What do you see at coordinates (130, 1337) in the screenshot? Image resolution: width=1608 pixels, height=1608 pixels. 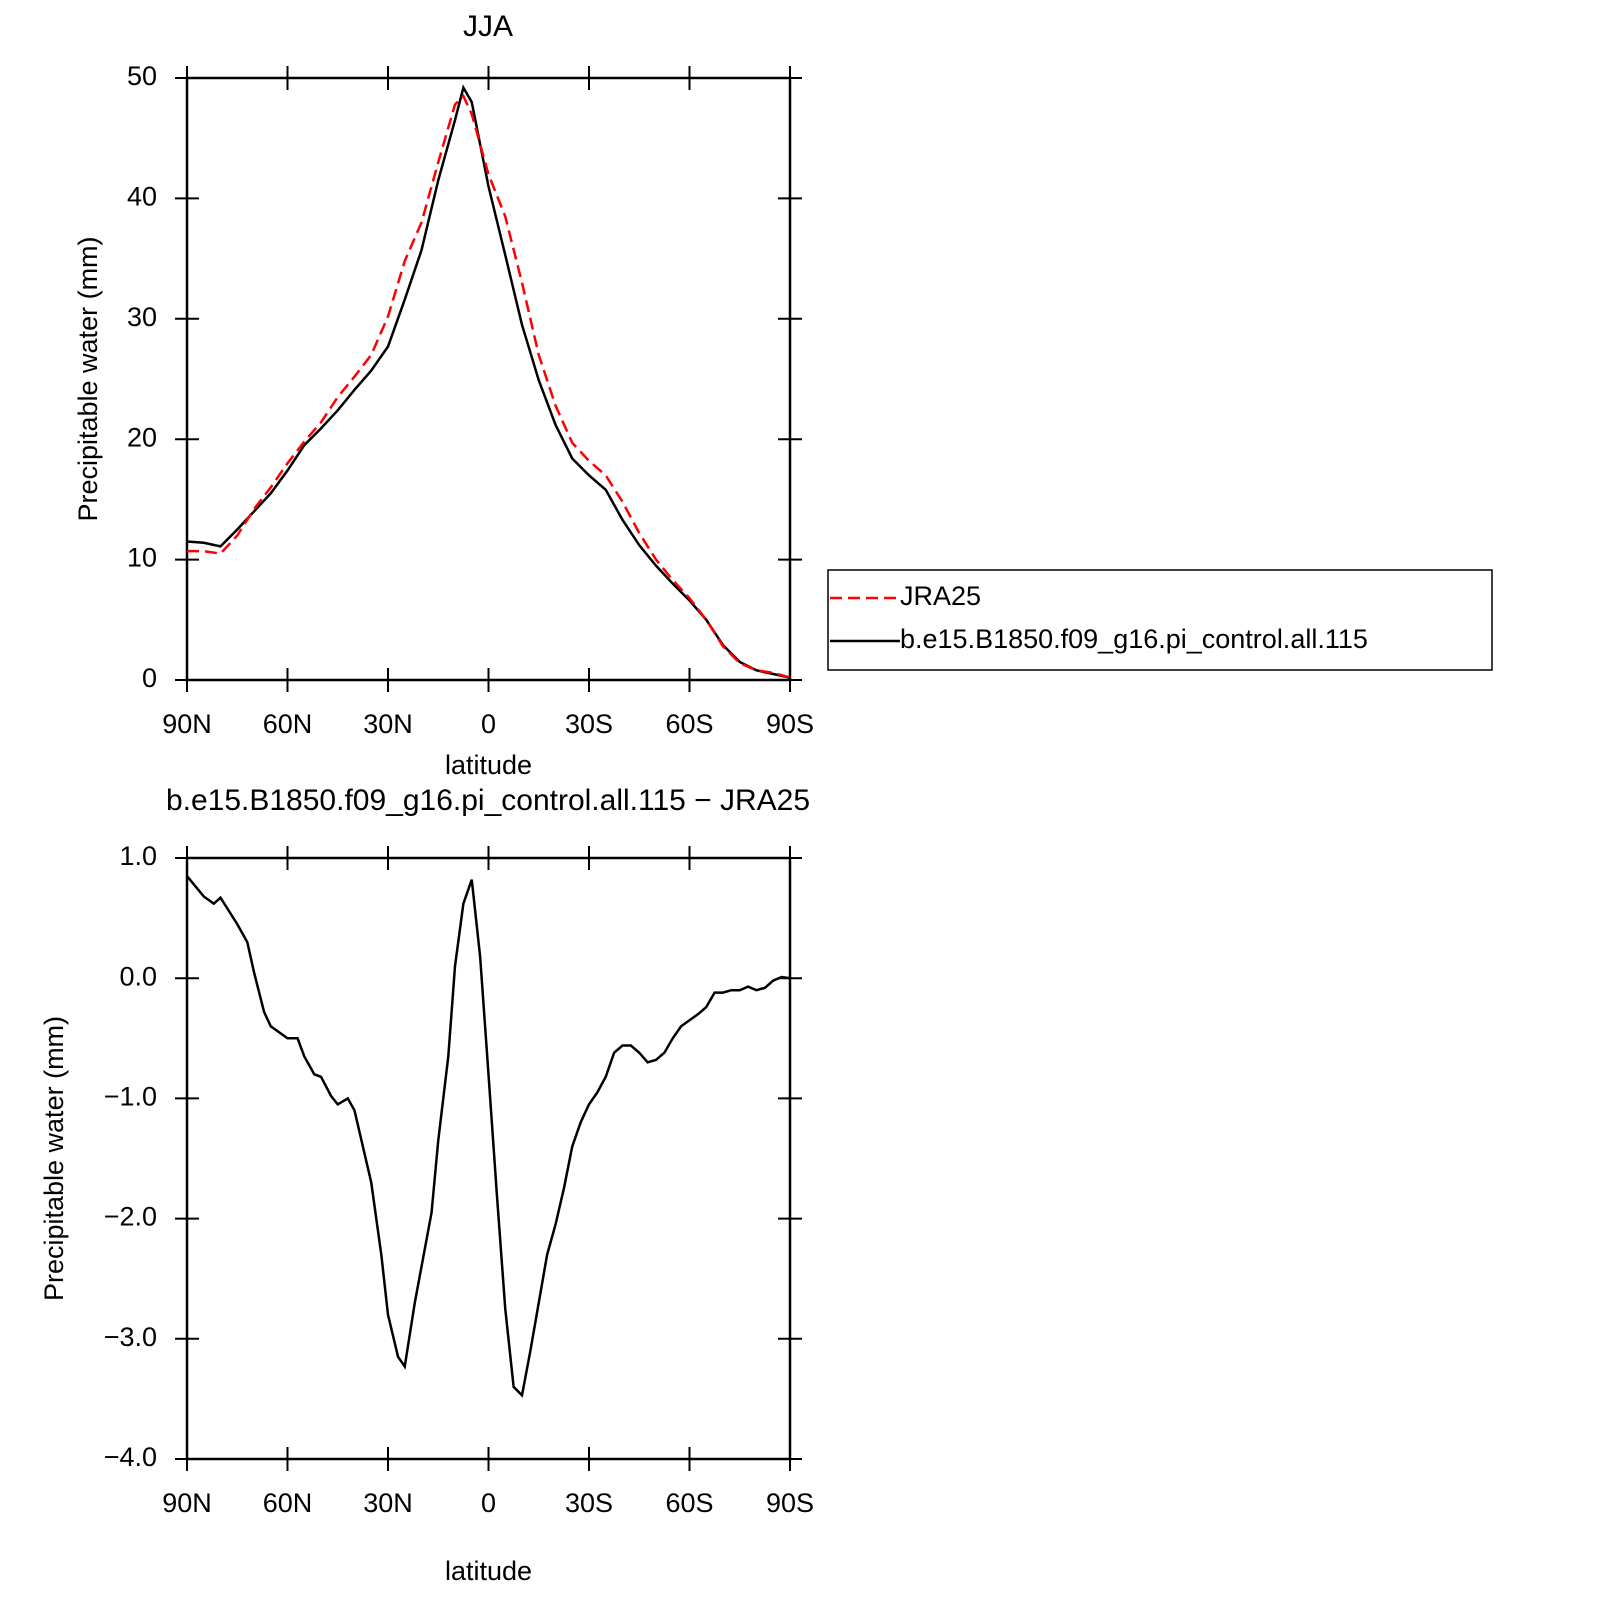 I see `y-tick-label: −3.0` at bounding box center [130, 1337].